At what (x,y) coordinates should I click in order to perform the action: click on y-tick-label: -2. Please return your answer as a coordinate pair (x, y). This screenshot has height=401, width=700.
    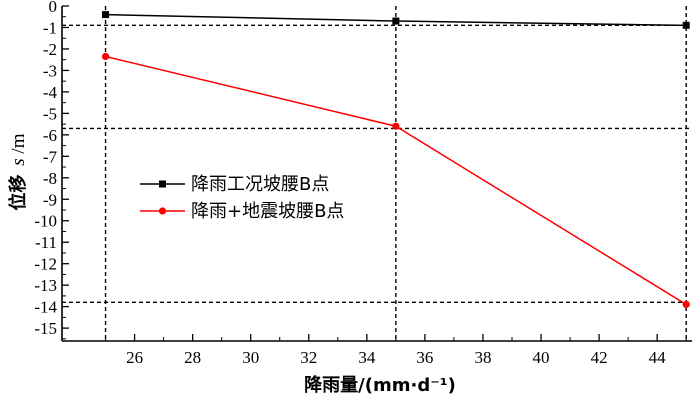
    Looking at the image, I should click on (50, 49).